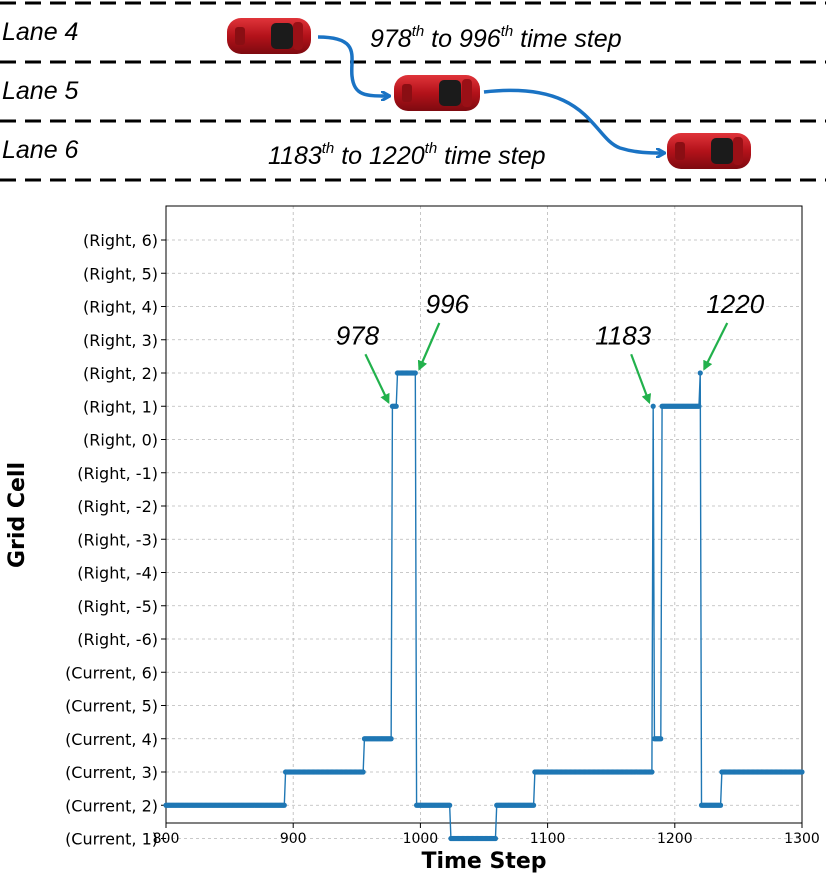 The height and width of the screenshot is (882, 826). What do you see at coordinates (358, 335) in the screenshot?
I see `annotation-label: 978` at bounding box center [358, 335].